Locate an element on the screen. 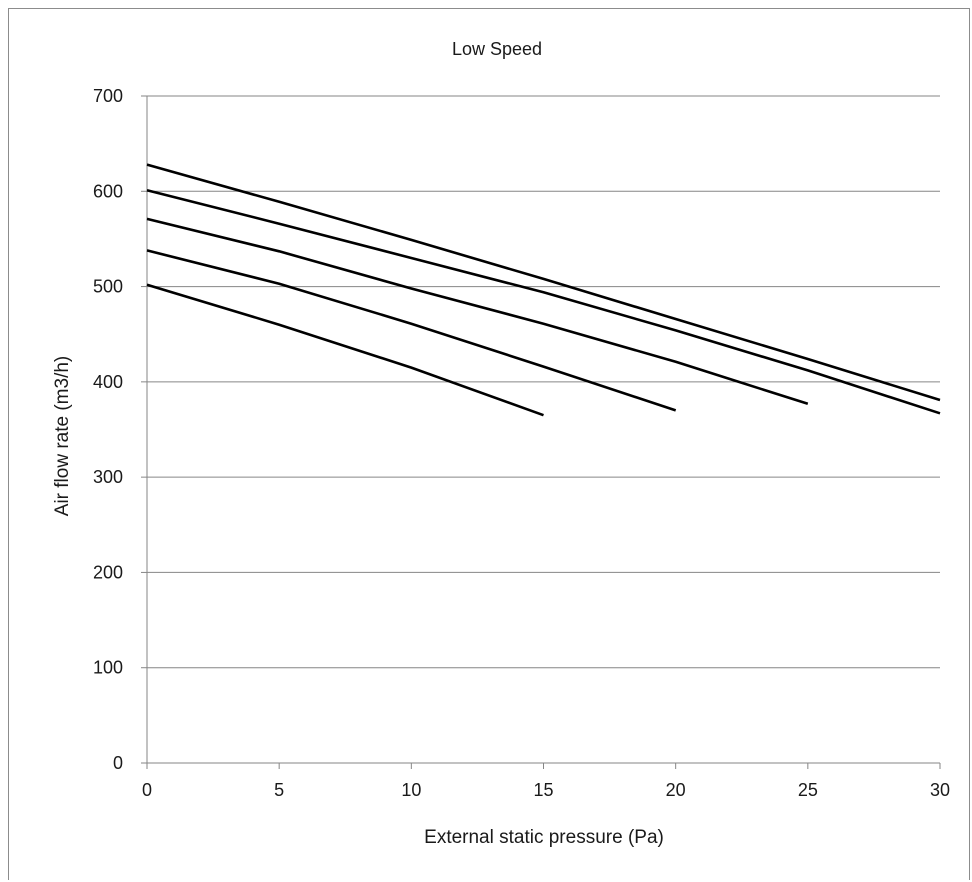  x-tick-label-20: 20 is located at coordinates (676, 790).